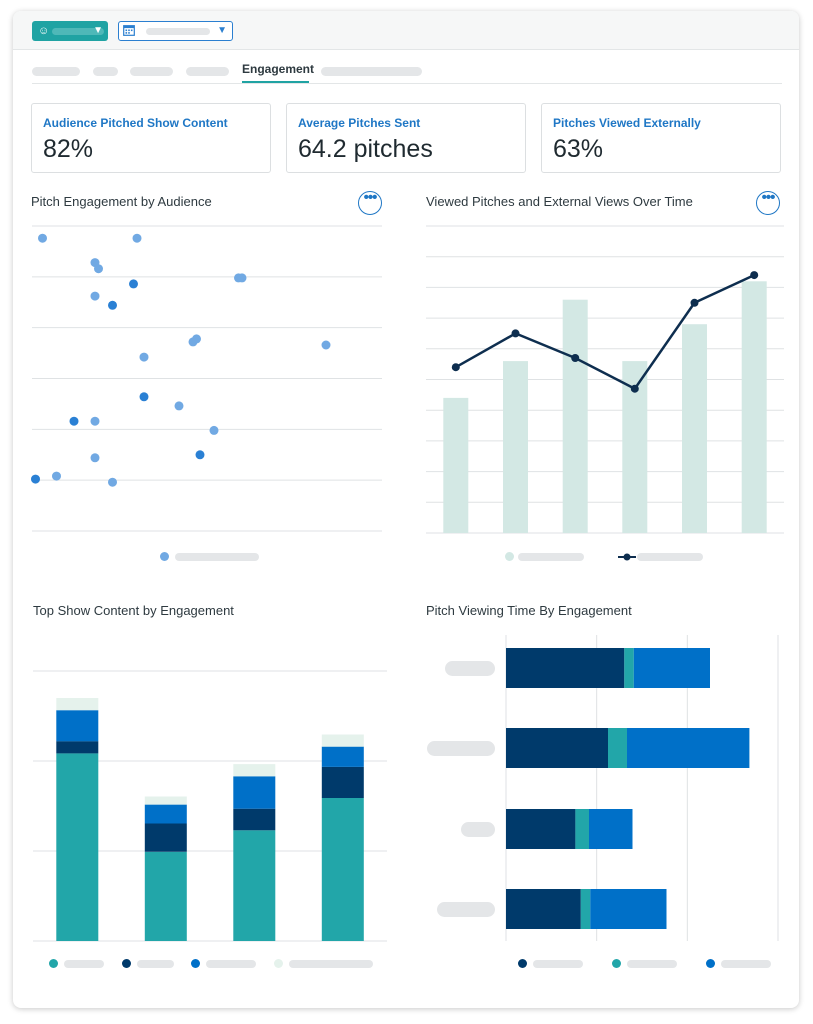 Image resolution: width=813 pixels, height=1024 pixels. I want to click on kpi-card: Audience Pitched Show Content 82%, so click(151, 138).